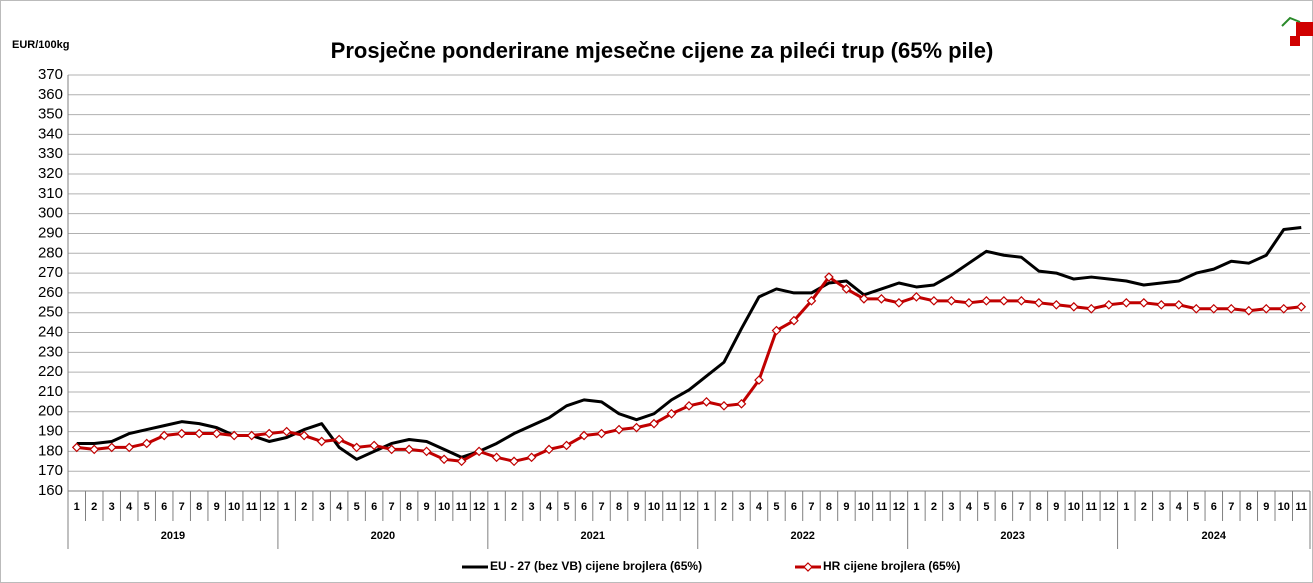 This screenshot has height=583, width=1313. What do you see at coordinates (934, 507) in the screenshot?
I see `x-tick-label: 2` at bounding box center [934, 507].